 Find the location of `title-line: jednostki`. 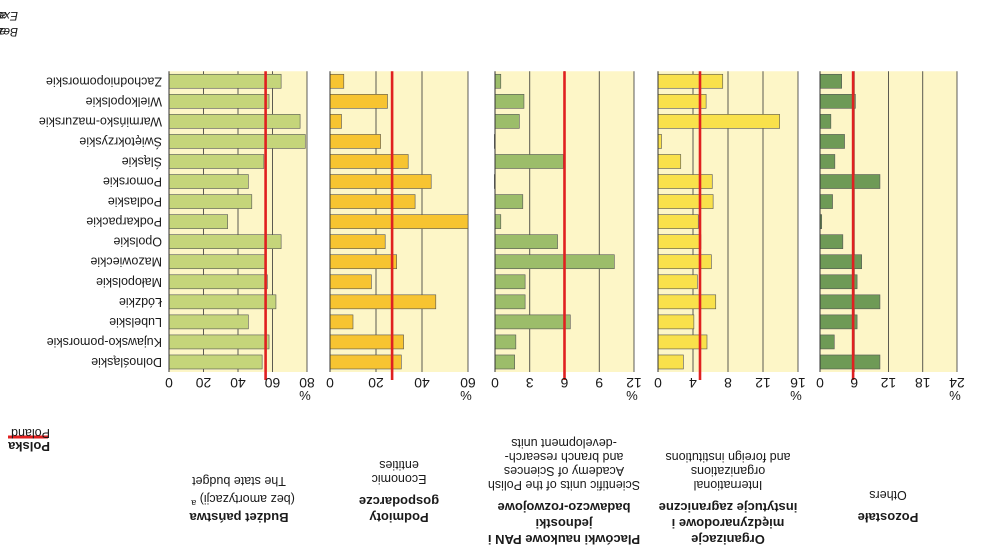

title-line: jednostki is located at coordinates (564, 523).